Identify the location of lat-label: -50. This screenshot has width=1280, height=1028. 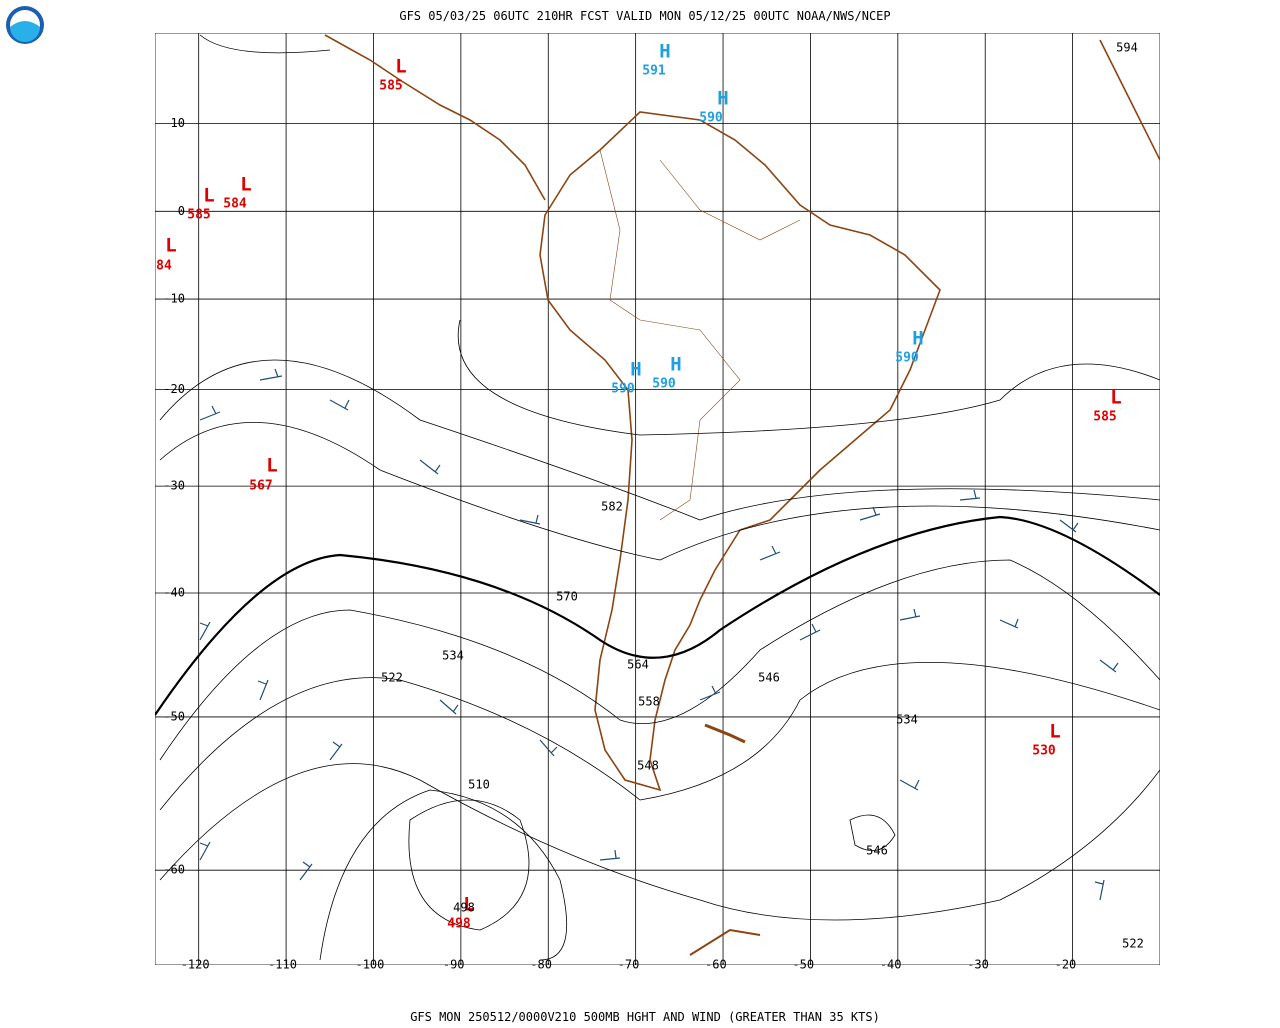
(174, 716).